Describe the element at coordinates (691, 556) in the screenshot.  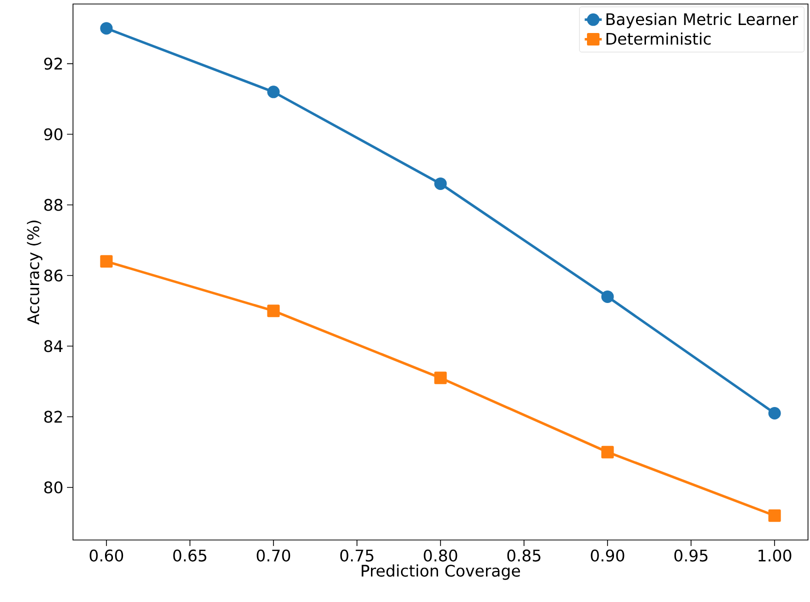
I see `x-tick-label: 0.95` at that location.